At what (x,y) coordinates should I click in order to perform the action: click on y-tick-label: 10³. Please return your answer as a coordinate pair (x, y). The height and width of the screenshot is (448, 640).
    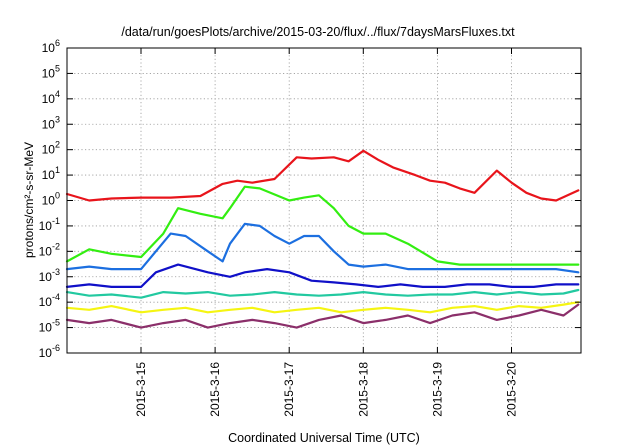
    Looking at the image, I should click on (51, 122).